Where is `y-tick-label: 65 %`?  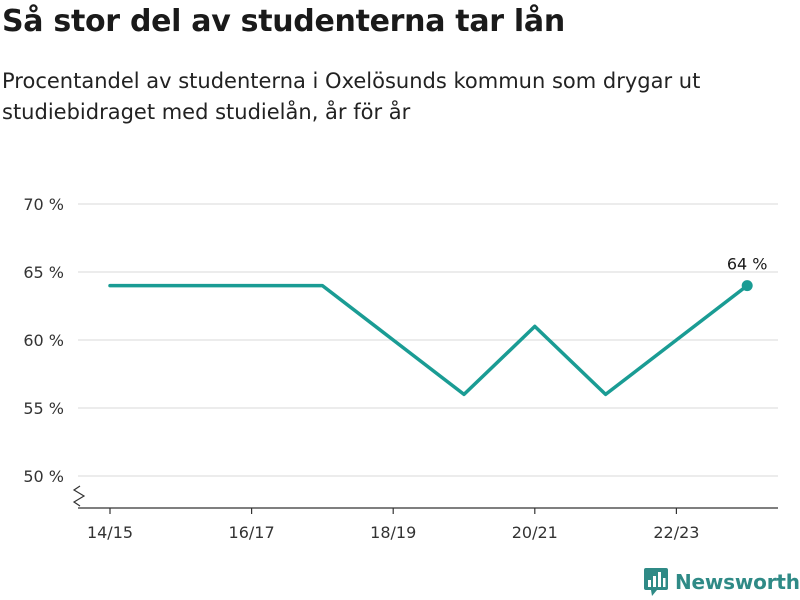
y-tick-label: 65 % is located at coordinates (43, 272).